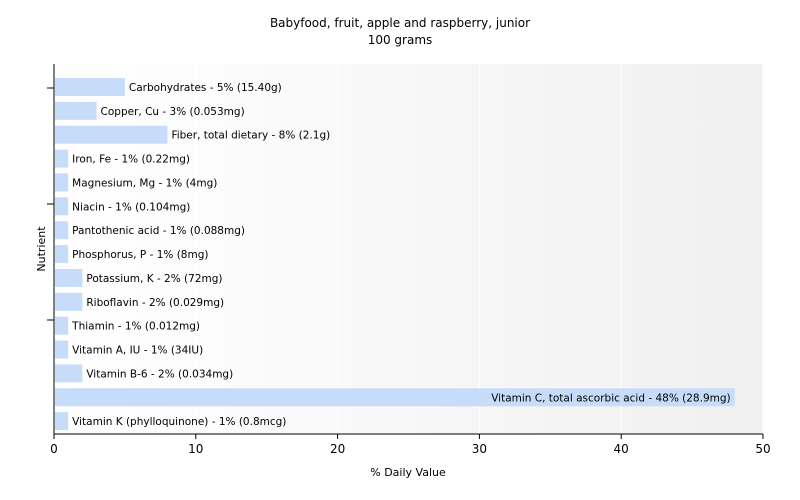  What do you see at coordinates (135, 327) in the screenshot?
I see `bar-label: Thiamin - 1% (0.012mg)` at bounding box center [135, 327].